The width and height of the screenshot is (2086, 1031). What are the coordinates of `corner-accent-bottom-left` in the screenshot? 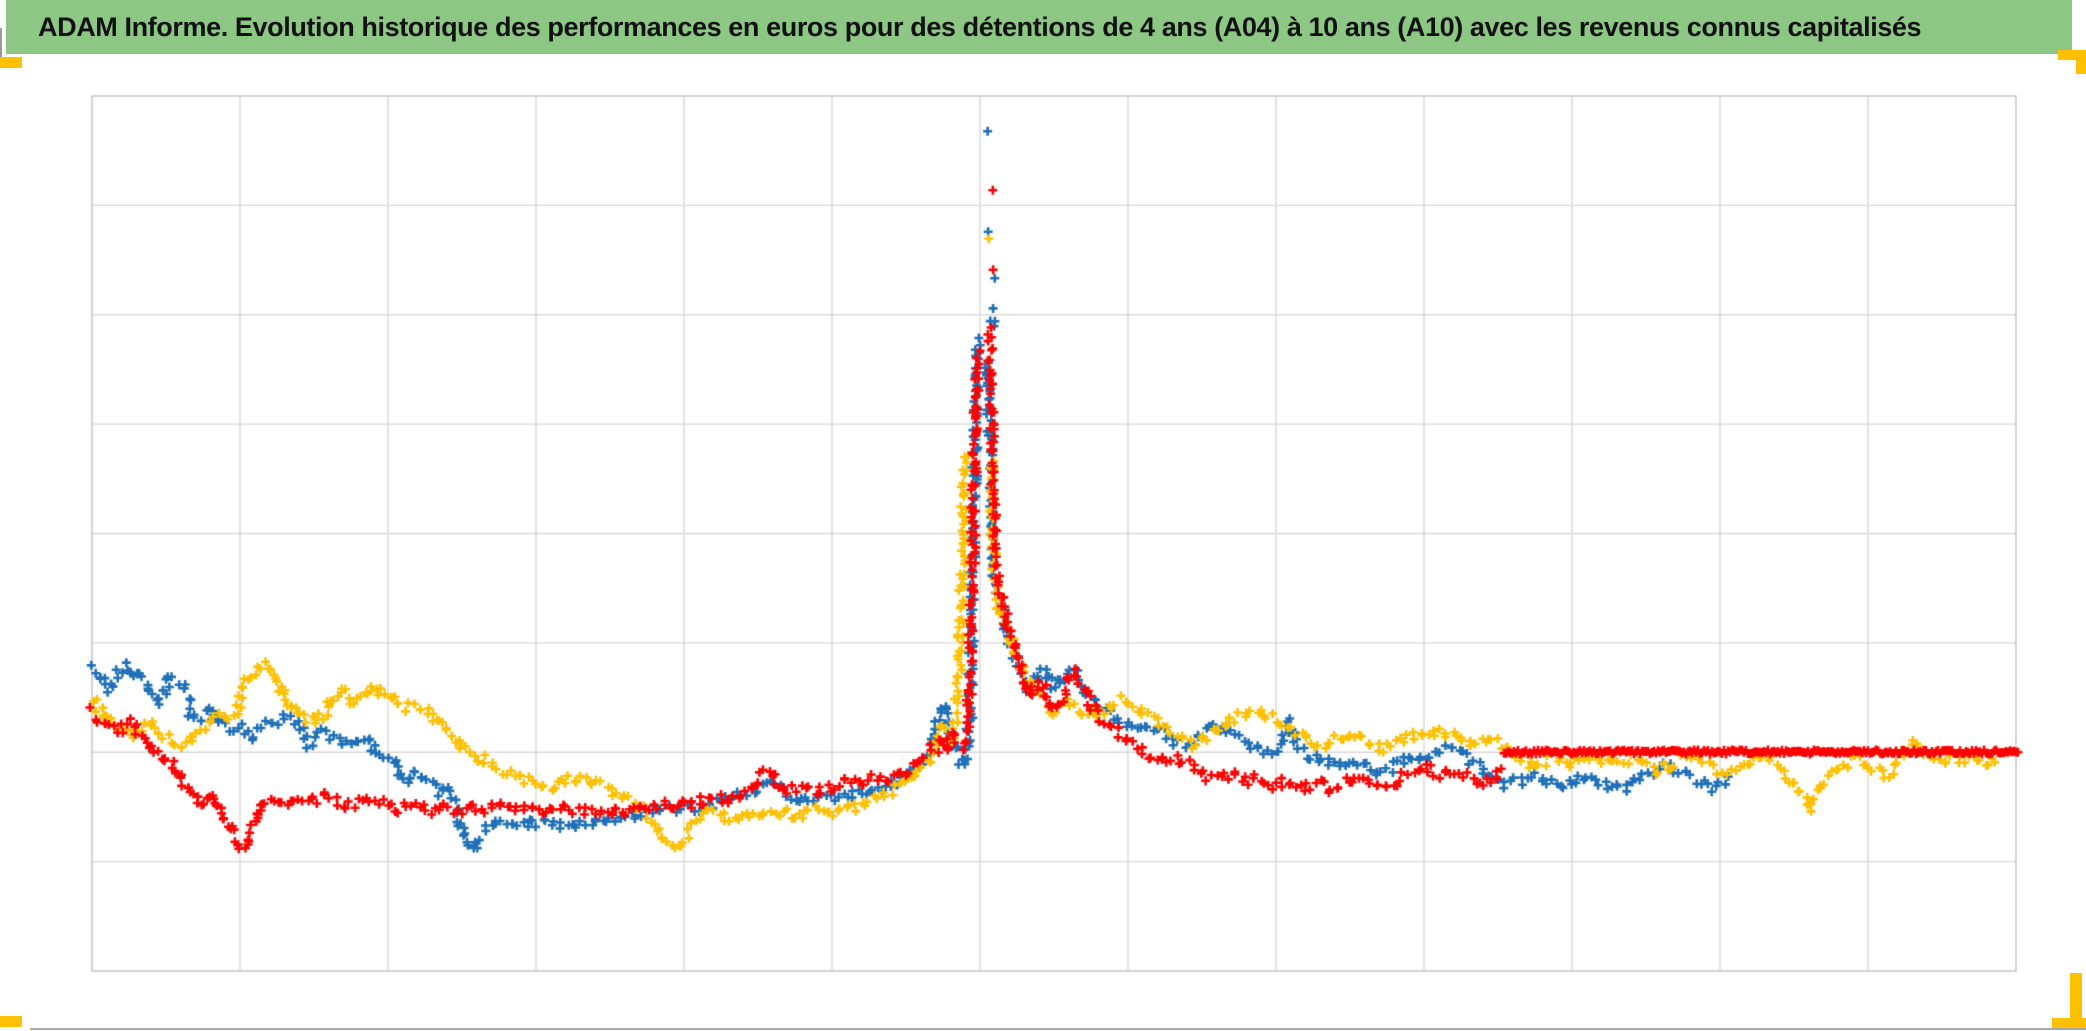 It's located at (11, 1021).